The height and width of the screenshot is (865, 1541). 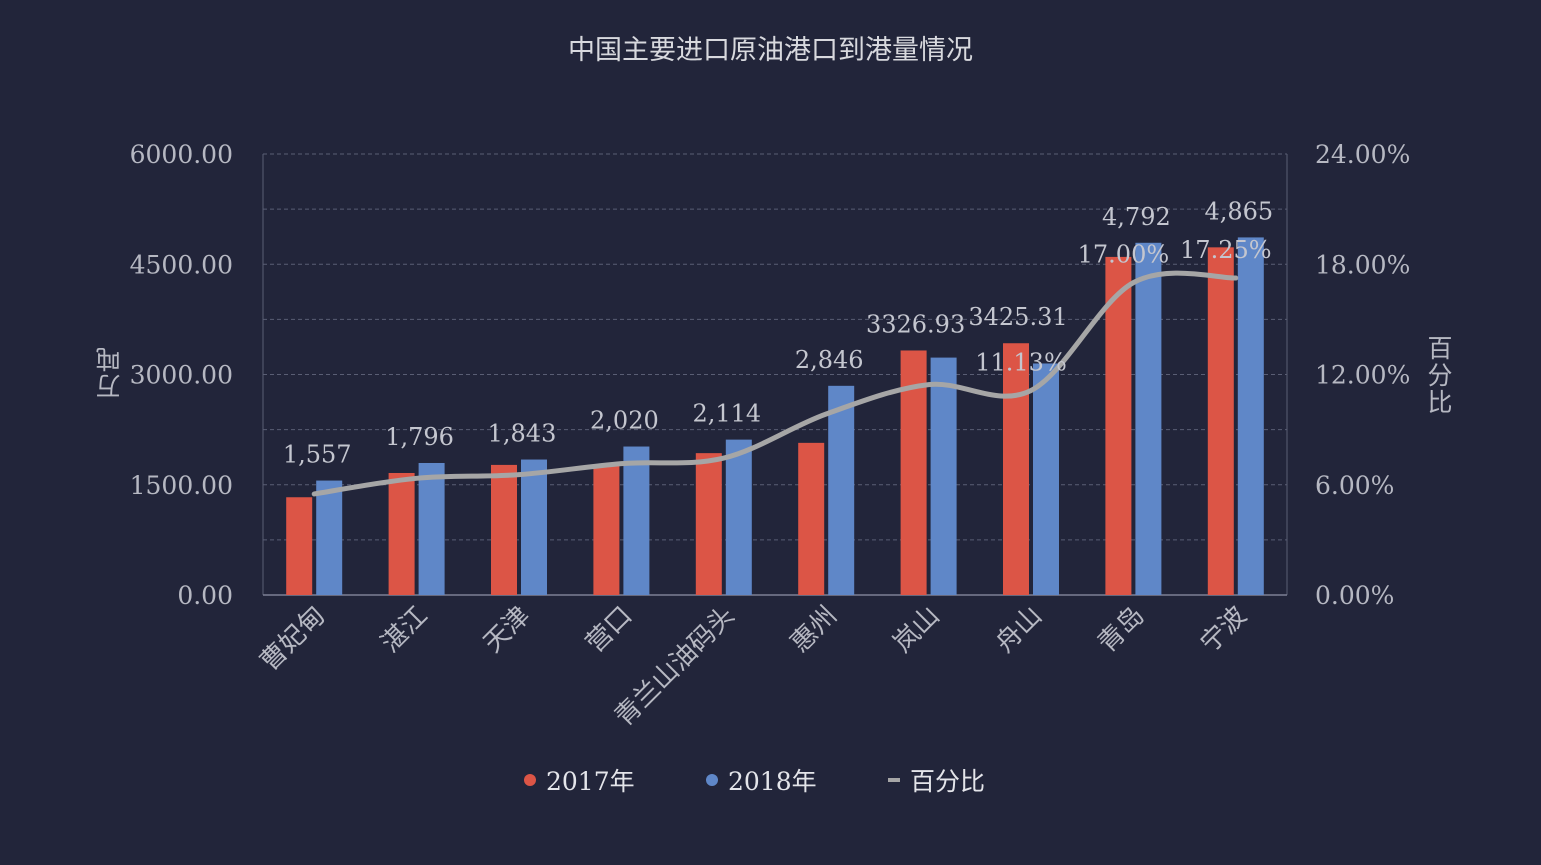 What do you see at coordinates (419, 437) in the screenshot?
I see `bar-data-label: 1,796` at bounding box center [419, 437].